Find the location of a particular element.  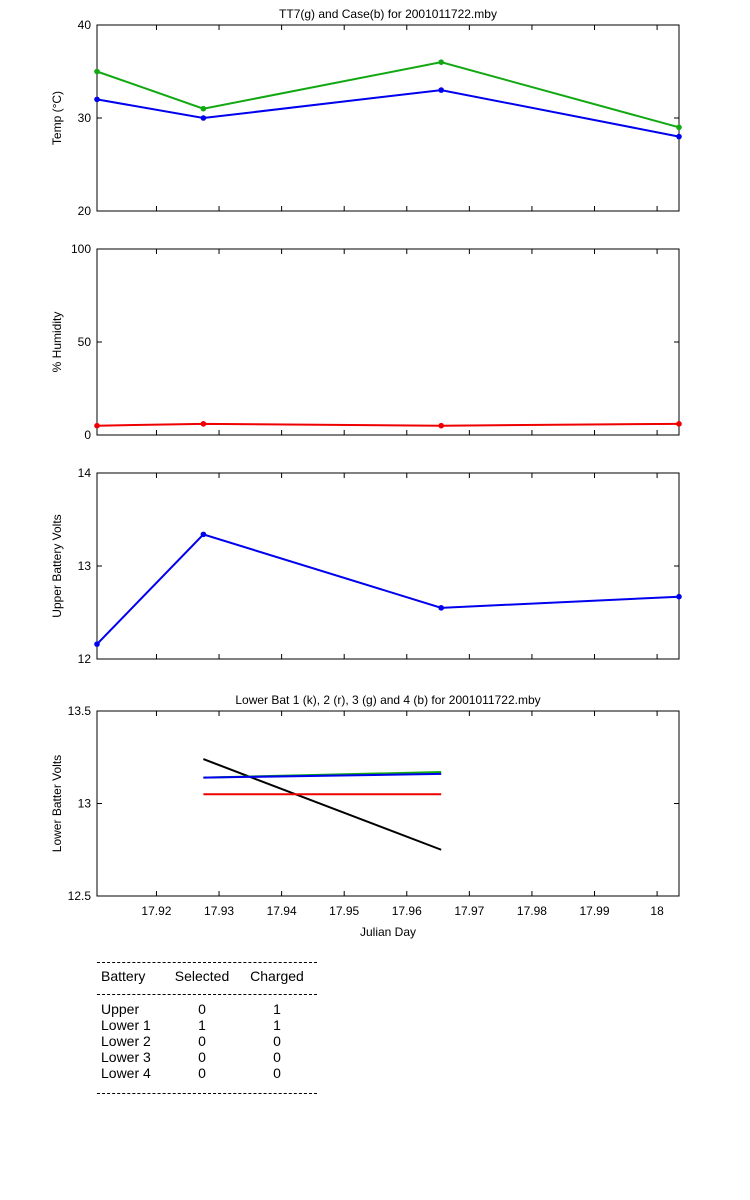

chart-title: TT7(g) and Case(b) for 2001011722.mby is located at coordinates (388, 14).